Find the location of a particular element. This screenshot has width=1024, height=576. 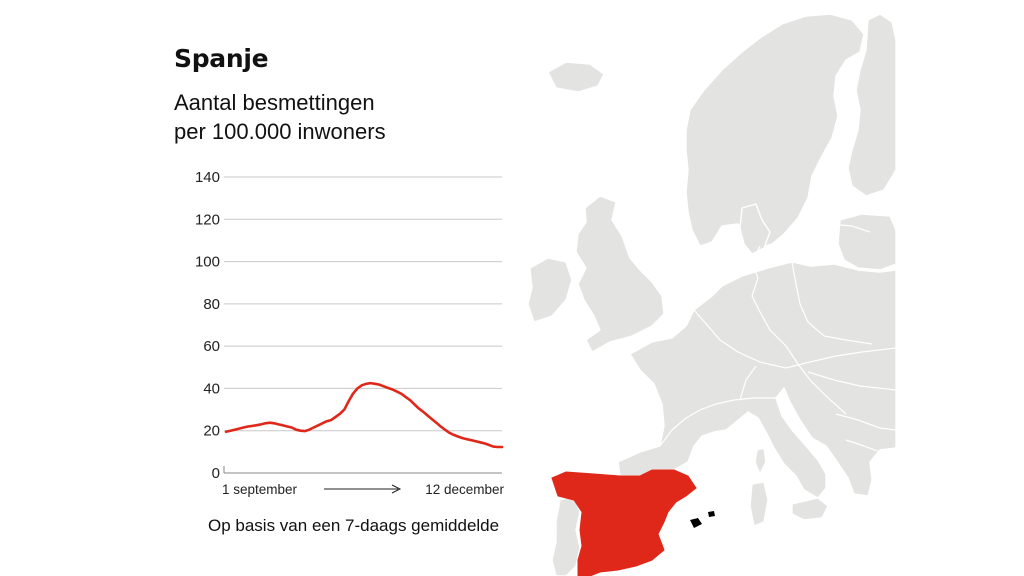

series-line is located at coordinates (364, 415).